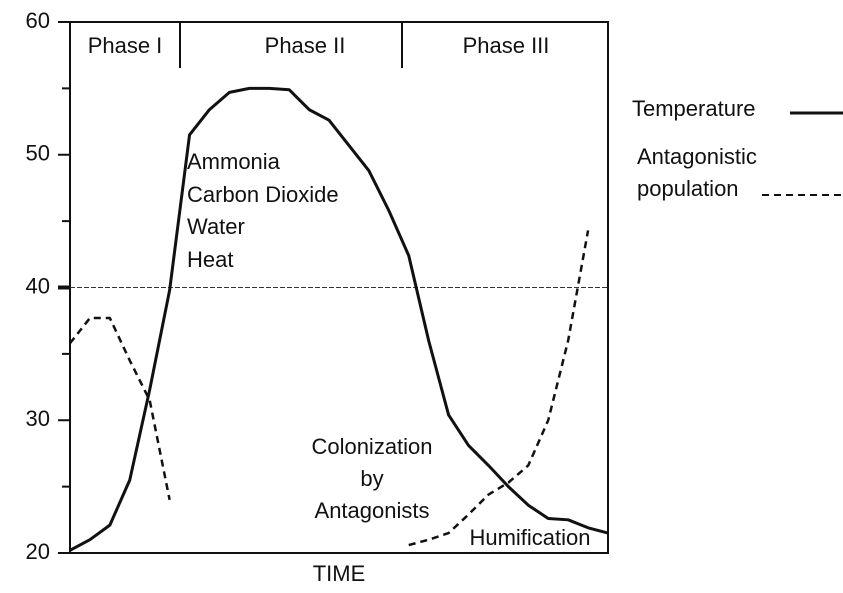  What do you see at coordinates (697, 172) in the screenshot?
I see `legend-label: Antagonistic population` at bounding box center [697, 172].